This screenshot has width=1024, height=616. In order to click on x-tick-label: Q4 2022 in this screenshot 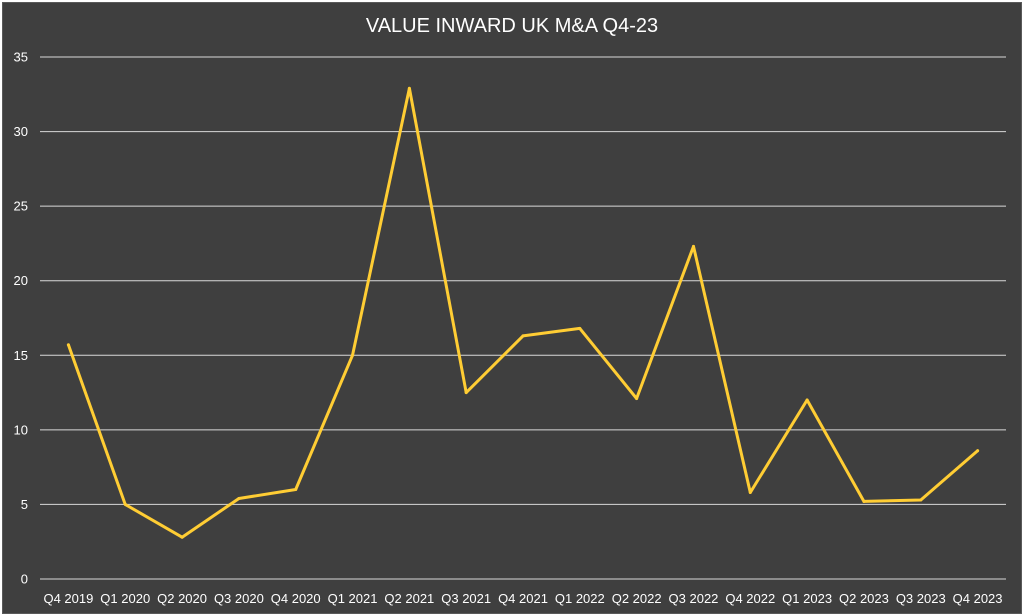, I will do `click(750, 598)`.